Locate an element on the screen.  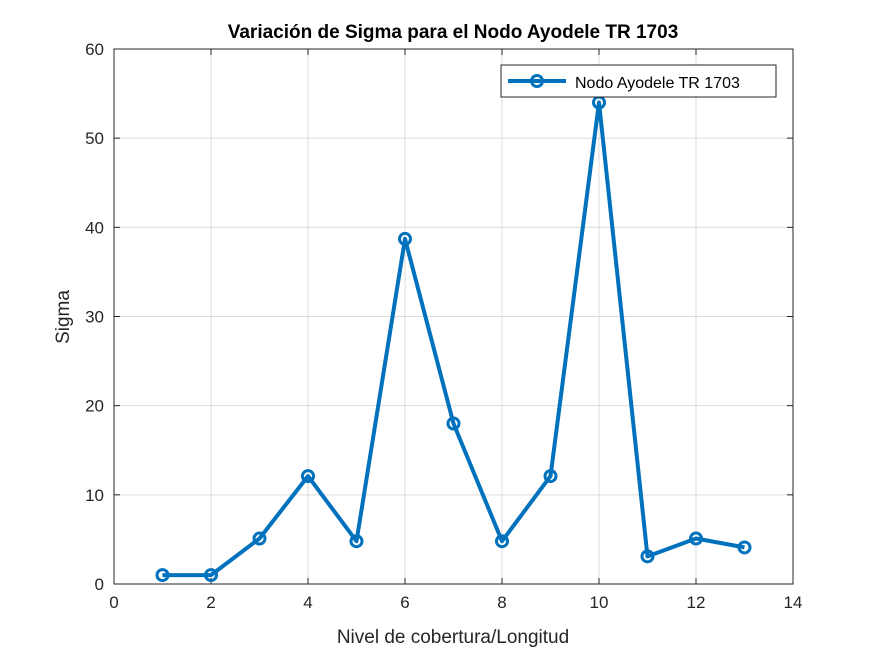
x-axis-label: Nivel de cobertura/Longitud is located at coordinates (453, 637).